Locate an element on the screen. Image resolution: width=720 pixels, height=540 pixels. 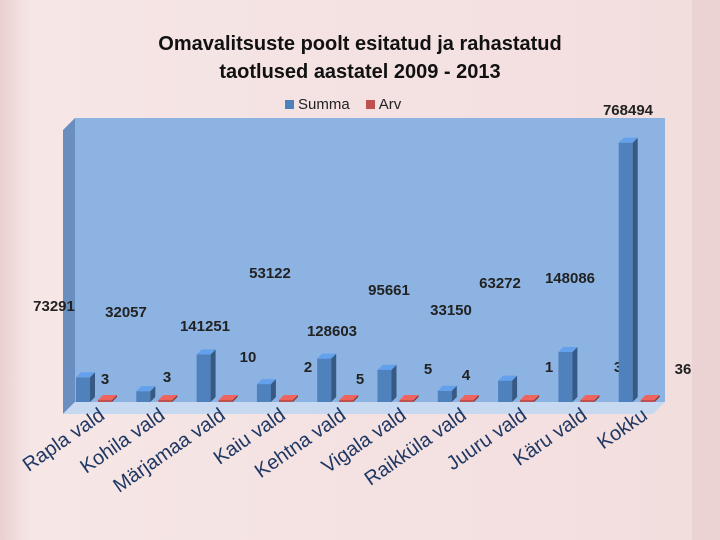
data-label-summa-0: 73291 is located at coordinates (54, 306).